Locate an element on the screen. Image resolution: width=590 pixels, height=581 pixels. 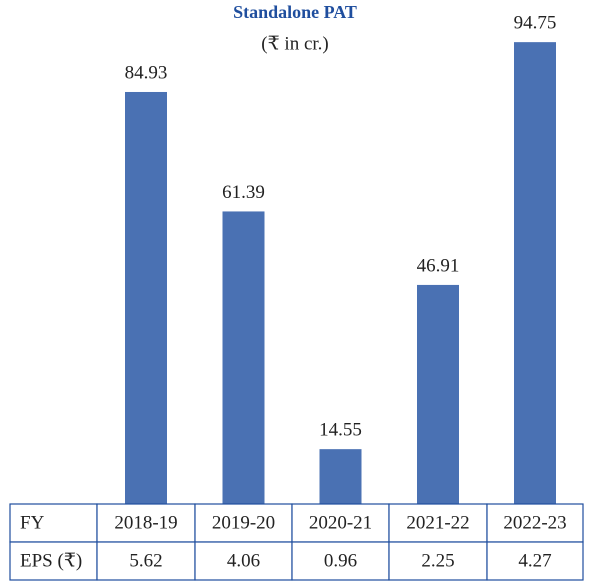
eps-value: 0.96 is located at coordinates (340, 560).